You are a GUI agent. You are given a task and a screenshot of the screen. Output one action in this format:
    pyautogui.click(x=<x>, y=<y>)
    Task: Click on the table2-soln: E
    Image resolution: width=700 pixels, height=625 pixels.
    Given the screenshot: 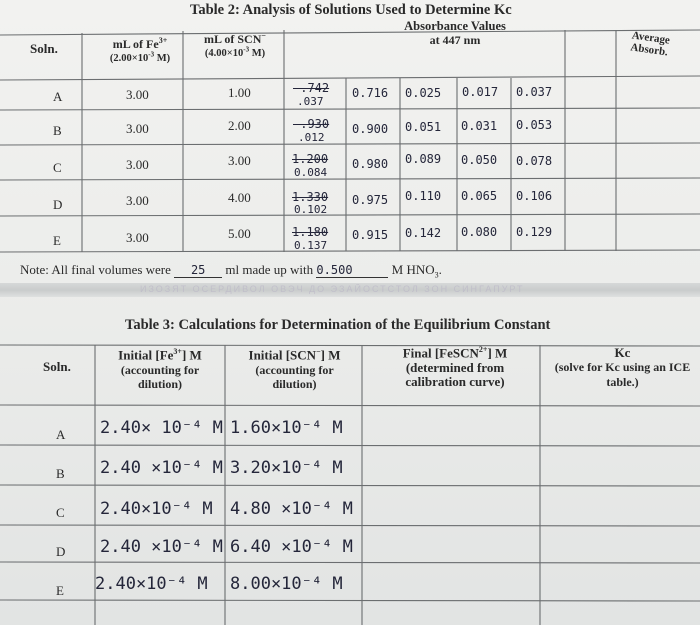 What is the action you would take?
    pyautogui.click(x=57, y=240)
    